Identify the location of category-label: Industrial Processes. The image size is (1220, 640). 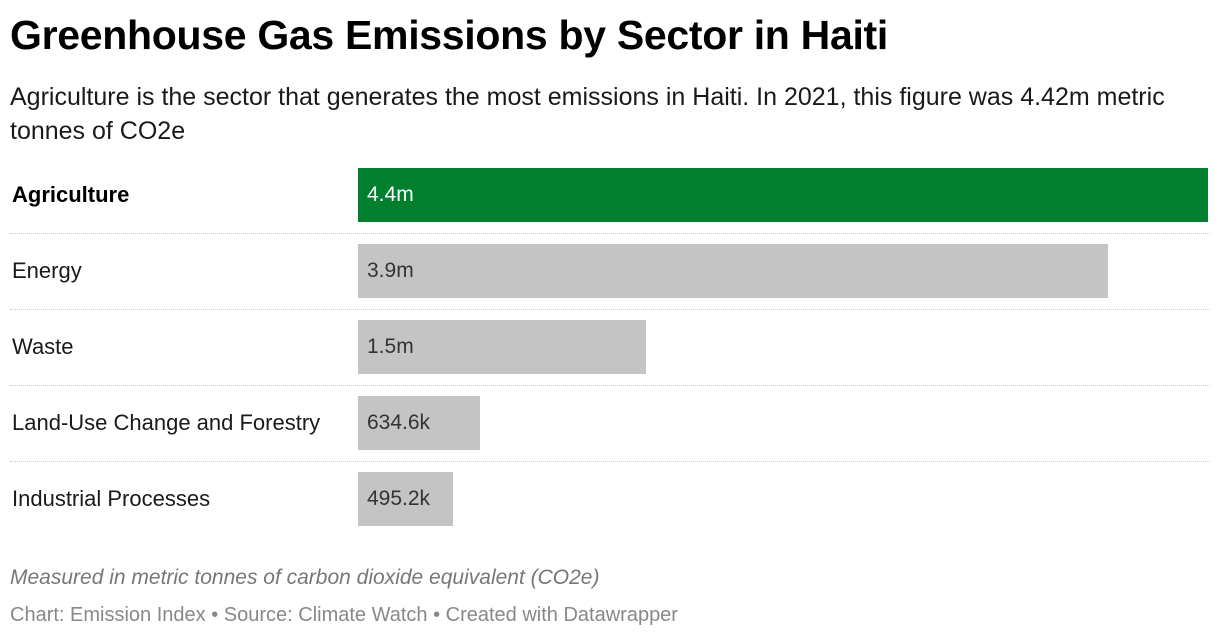
(111, 498).